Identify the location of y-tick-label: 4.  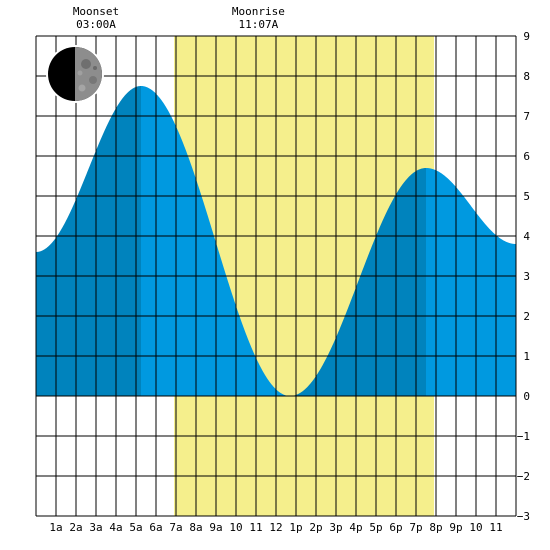
(526, 236).